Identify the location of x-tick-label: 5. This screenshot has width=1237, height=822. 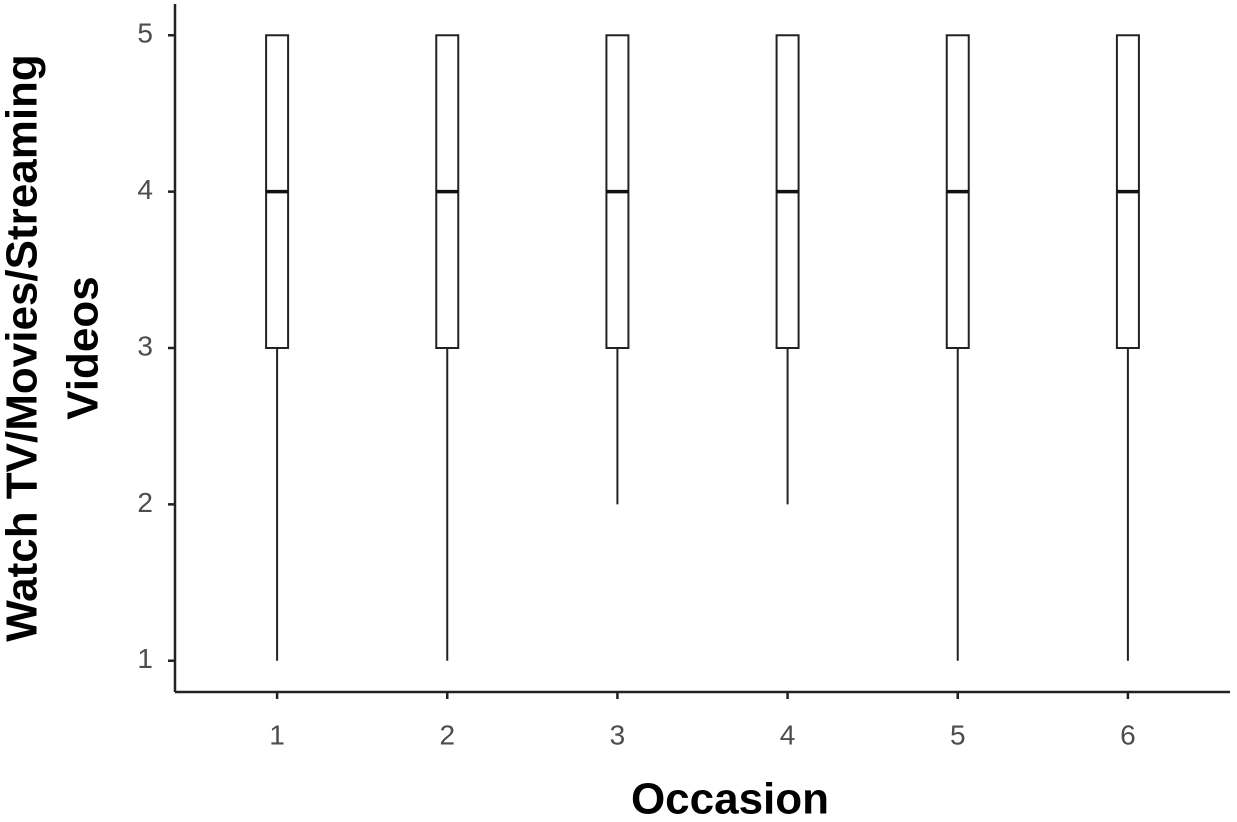
(958, 734).